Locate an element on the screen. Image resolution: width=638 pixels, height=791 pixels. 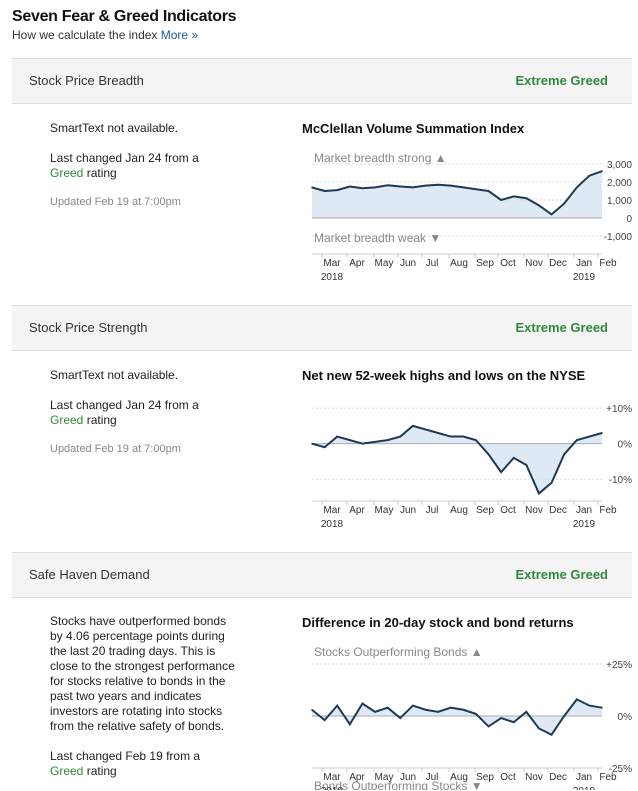
section-header: Safe Haven Demand Extreme Greed is located at coordinates (322, 575).